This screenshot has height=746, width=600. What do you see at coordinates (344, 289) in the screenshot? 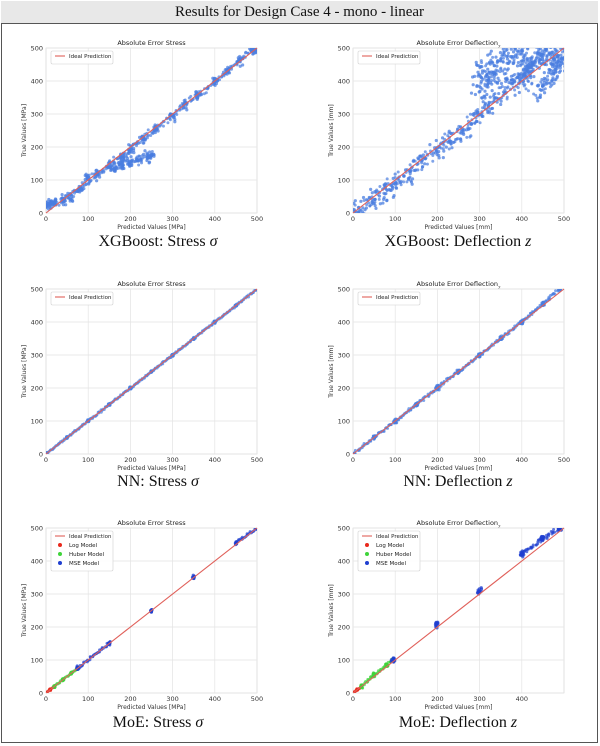
I see `y-tick-label: 500` at bounding box center [344, 289].